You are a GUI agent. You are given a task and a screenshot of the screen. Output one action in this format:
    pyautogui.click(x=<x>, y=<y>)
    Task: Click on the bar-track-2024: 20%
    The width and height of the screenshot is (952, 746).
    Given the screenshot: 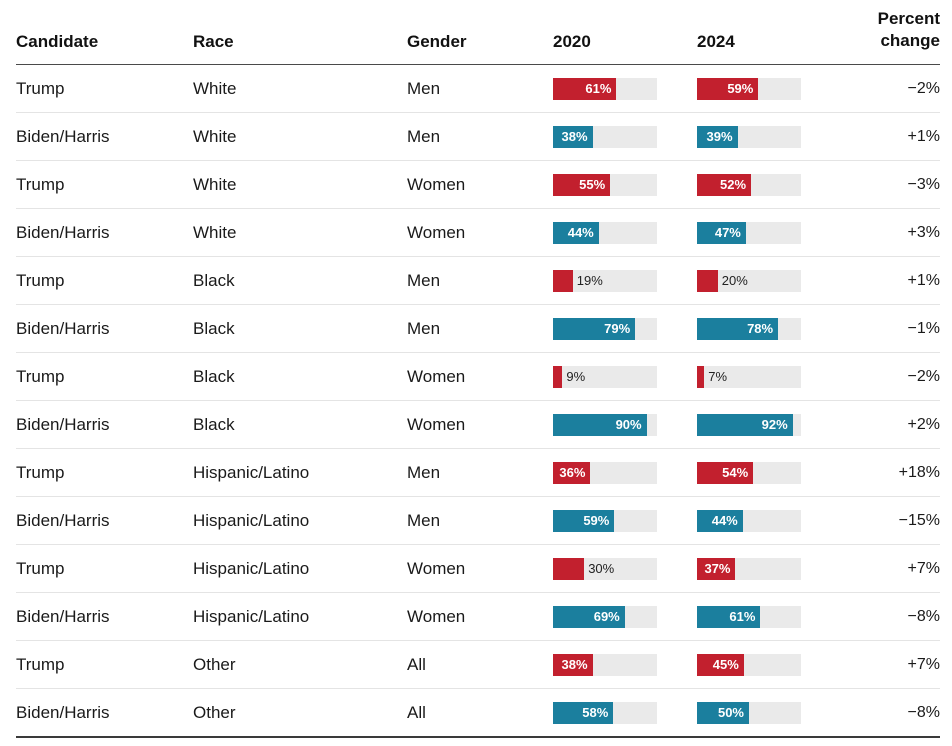 What is the action you would take?
    pyautogui.click(x=749, y=280)
    